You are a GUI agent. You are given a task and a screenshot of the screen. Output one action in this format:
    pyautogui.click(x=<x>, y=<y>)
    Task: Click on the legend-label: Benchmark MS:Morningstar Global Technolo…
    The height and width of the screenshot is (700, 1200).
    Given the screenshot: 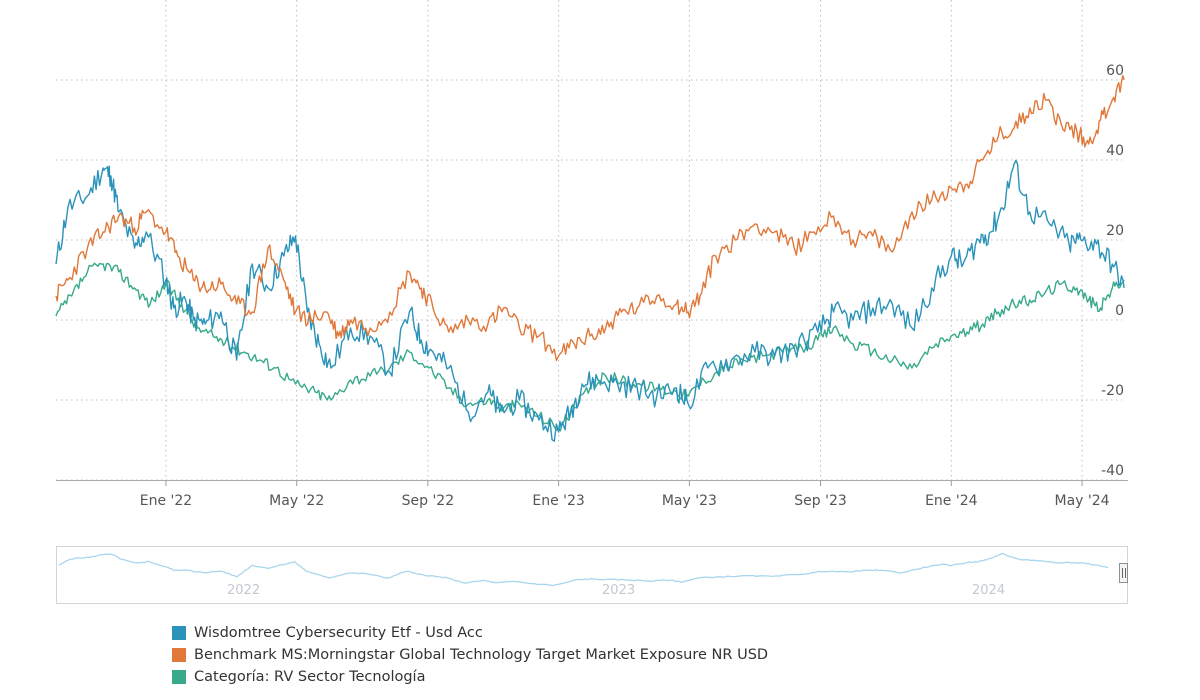 What is the action you would take?
    pyautogui.click(x=481, y=655)
    